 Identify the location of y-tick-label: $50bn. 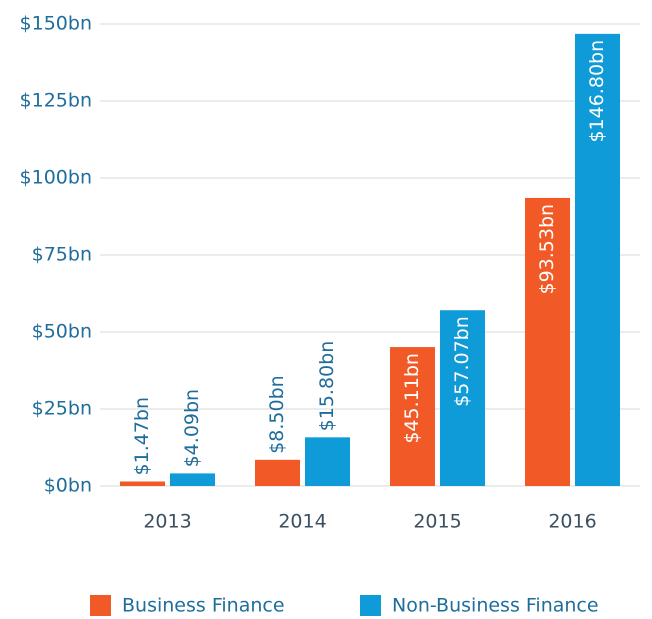
(62, 332).